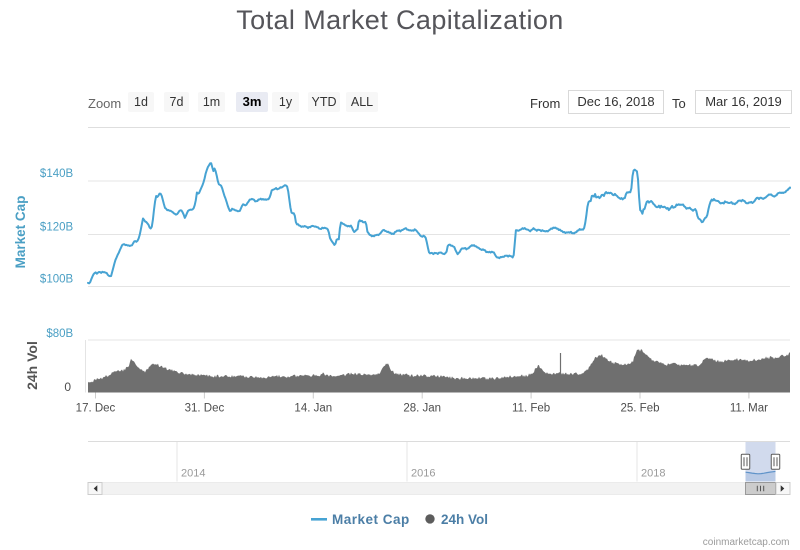 Image resolution: width=800 pixels, height=550 pixels. Describe the element at coordinates (423, 474) in the screenshot. I see `svg-text: 2016` at that location.